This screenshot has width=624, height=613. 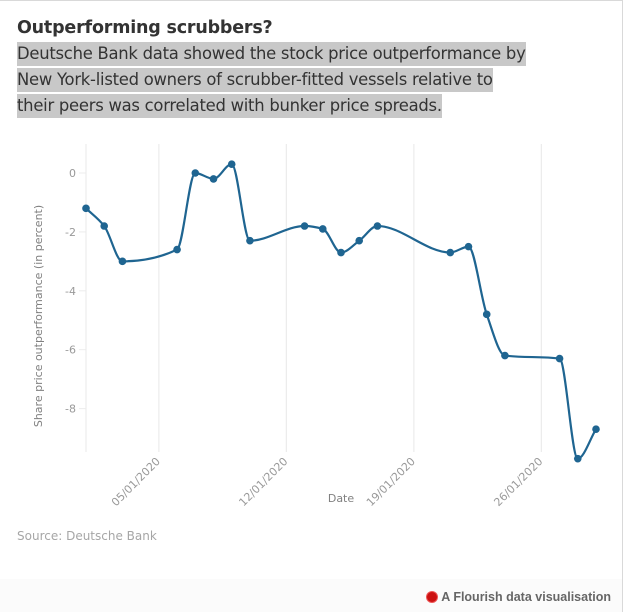 What do you see at coordinates (136, 482) in the screenshot?
I see `x-tick-label: 05/01/2020` at bounding box center [136, 482].